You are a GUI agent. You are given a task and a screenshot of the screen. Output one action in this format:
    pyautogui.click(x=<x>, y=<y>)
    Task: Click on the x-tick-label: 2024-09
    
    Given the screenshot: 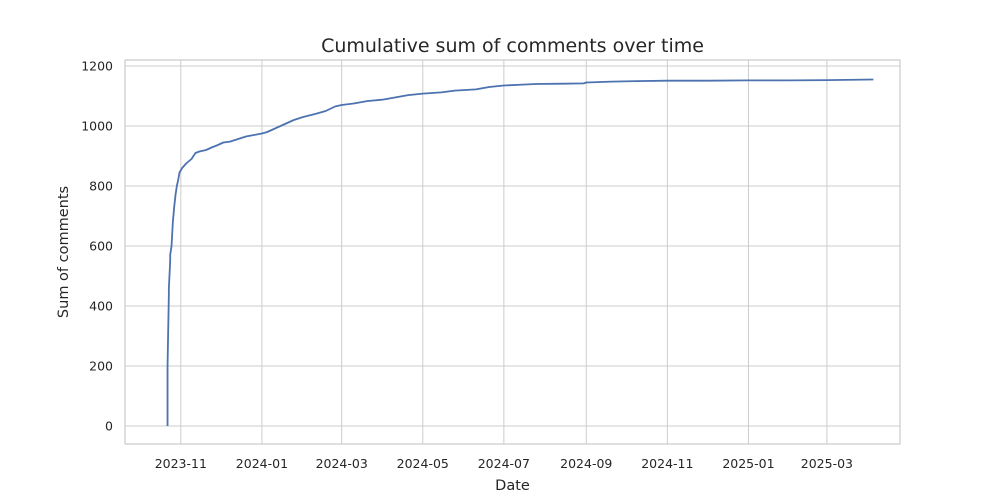 What is the action you would take?
    pyautogui.click(x=586, y=463)
    